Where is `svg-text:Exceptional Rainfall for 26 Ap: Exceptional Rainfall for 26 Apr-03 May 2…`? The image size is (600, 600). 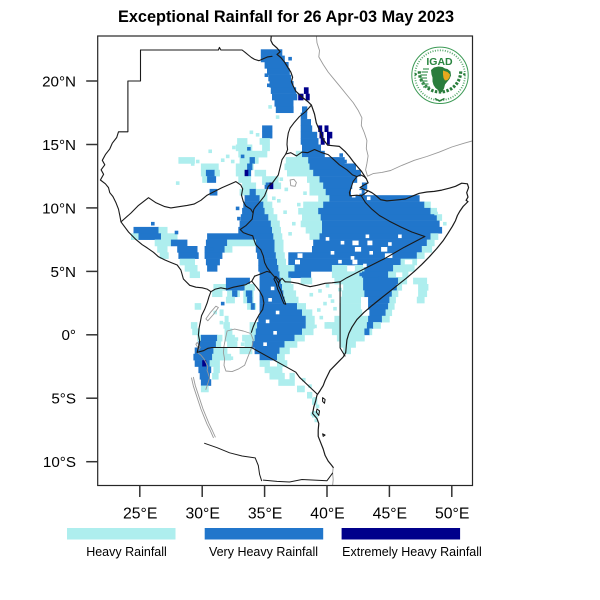
svg-text:Exceptional Rainfall for 26 Ap: Exceptional Rainfall for 26 Apr-03 May 2… is located at coordinates (286, 17).